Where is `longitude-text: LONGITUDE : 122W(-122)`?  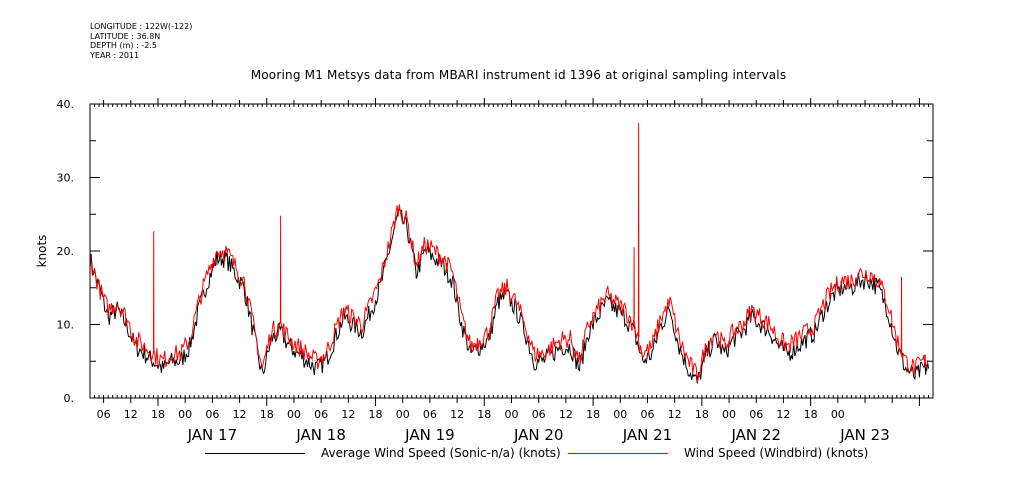
longitude-text: LONGITUDE : 122W(-122) is located at coordinates (141, 26).